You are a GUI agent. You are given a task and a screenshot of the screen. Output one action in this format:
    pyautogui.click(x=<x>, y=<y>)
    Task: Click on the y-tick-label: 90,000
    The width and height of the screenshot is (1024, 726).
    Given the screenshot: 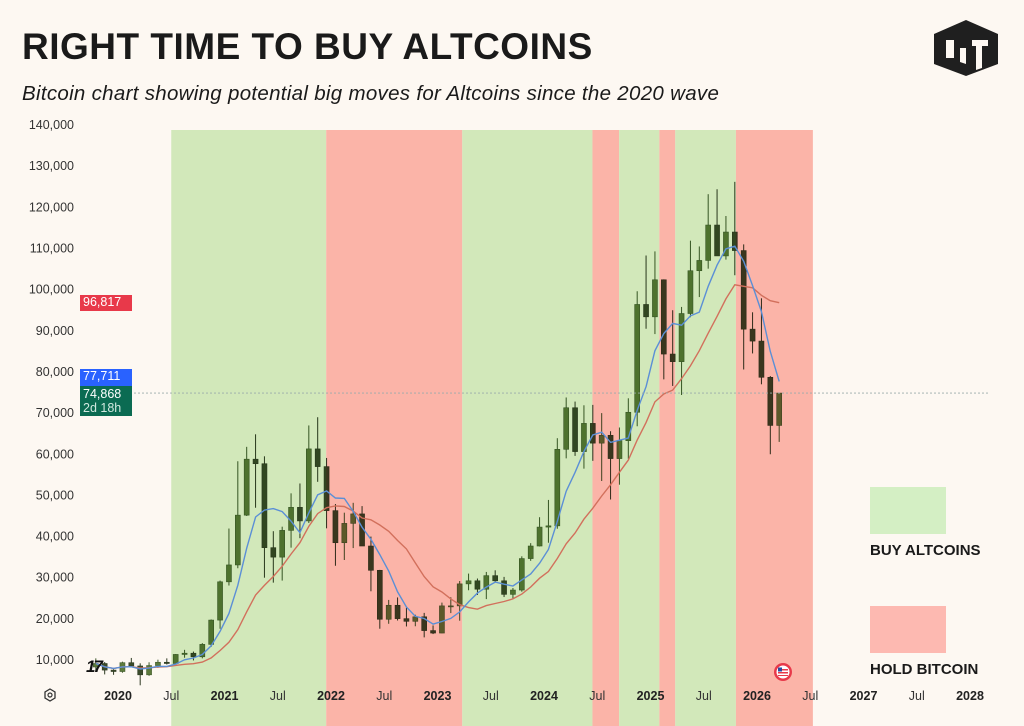 What is the action you would take?
    pyautogui.click(x=55, y=331)
    